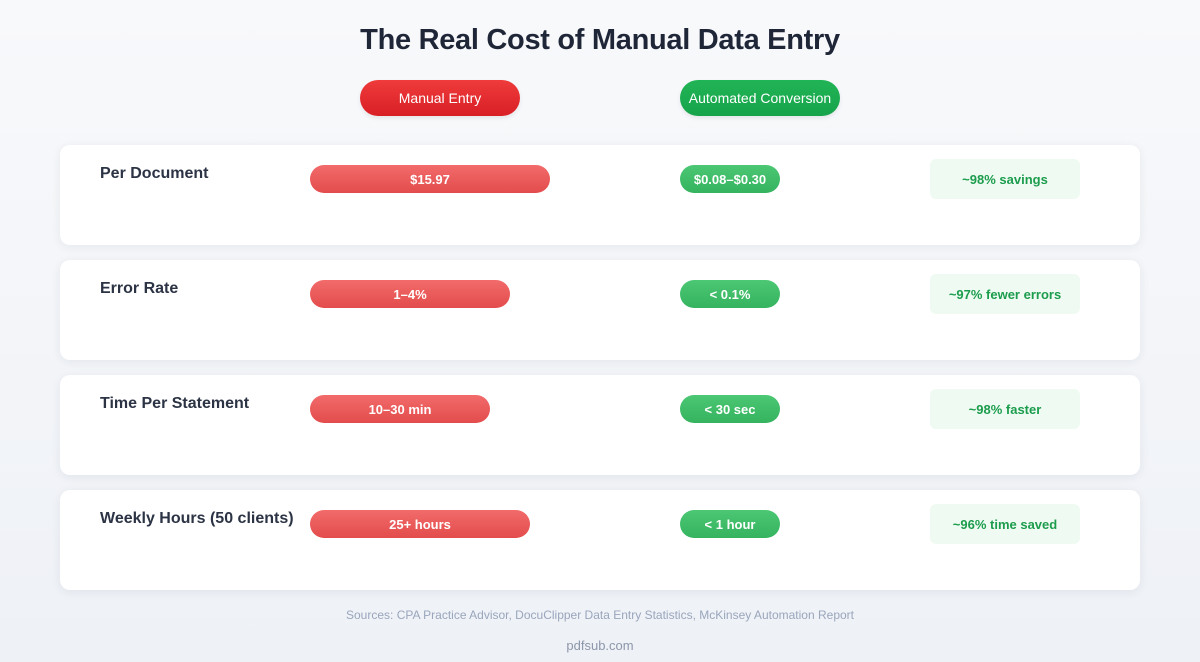  What do you see at coordinates (600, 310) in the screenshot?
I see `row-card: Error Rate 1–4% < 0.1% ~97% fewer errors` at bounding box center [600, 310].